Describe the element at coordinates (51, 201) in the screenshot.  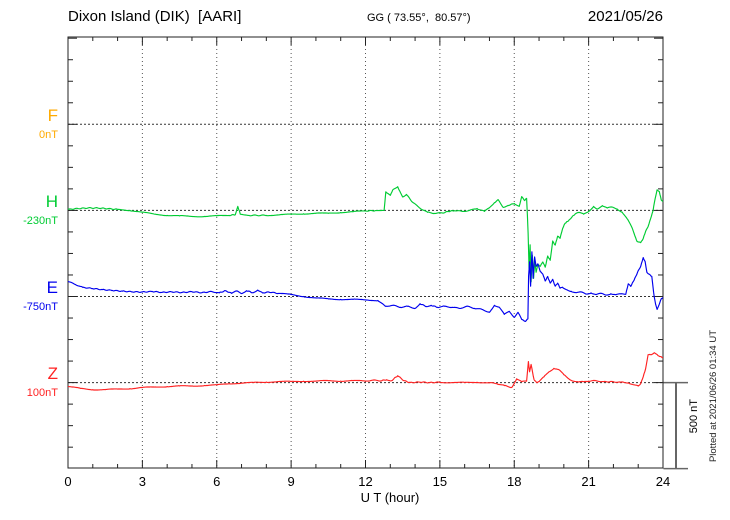
I see `component-letter: H` at that location.